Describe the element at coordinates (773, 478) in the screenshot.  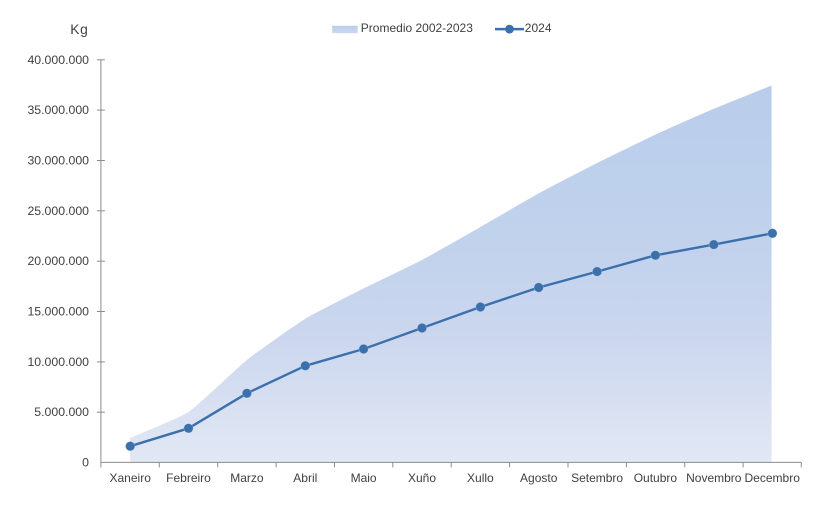
I see `svg-text: Decembro` at that location.